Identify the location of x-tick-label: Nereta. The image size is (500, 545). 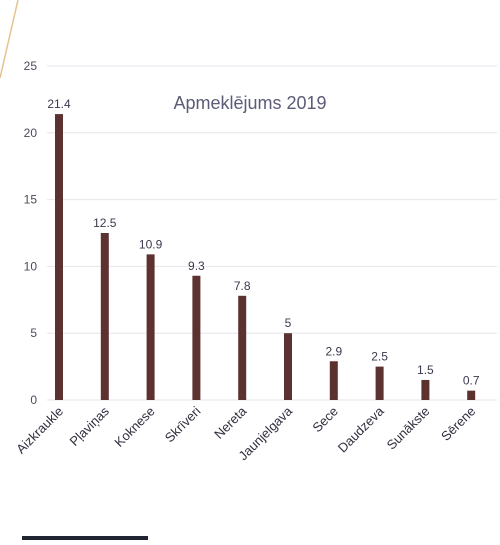
(230, 422).